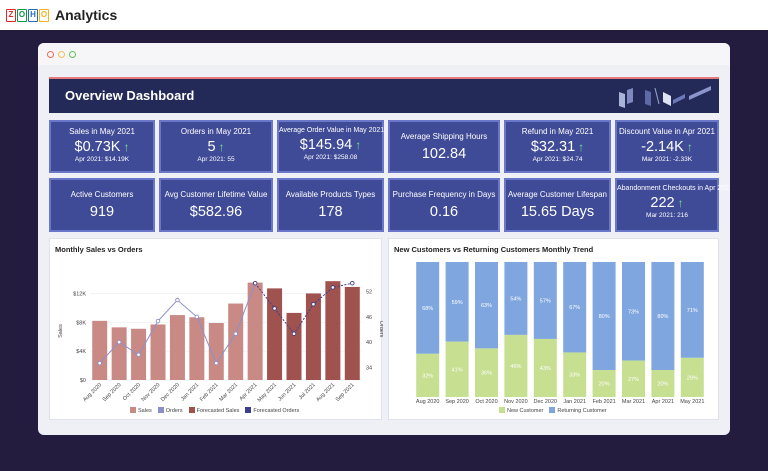 The image size is (768, 471). I want to click on legend-item: Sales, so click(141, 410).